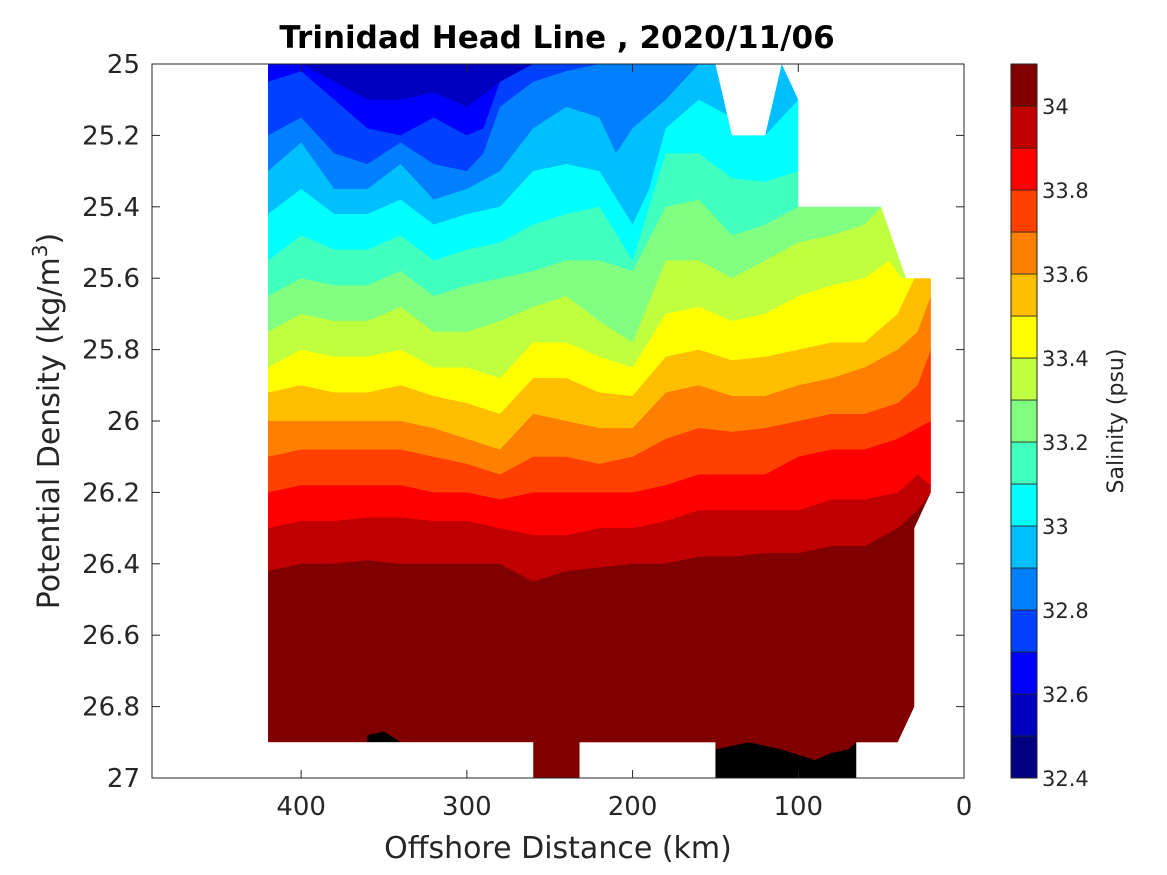 Image resolution: width=1167 pixels, height=875 pixels. I want to click on colorbar-tick-label: 34, so click(1055, 107).